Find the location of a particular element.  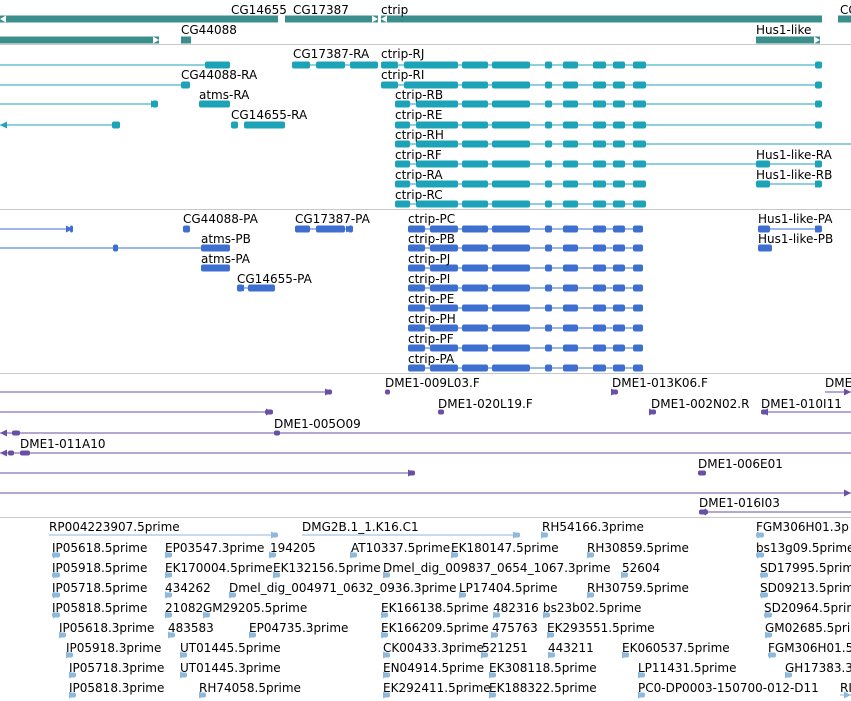

ests-feature: Dmel_dig_004971_0632_0936.3prime is located at coordinates (343, 590).